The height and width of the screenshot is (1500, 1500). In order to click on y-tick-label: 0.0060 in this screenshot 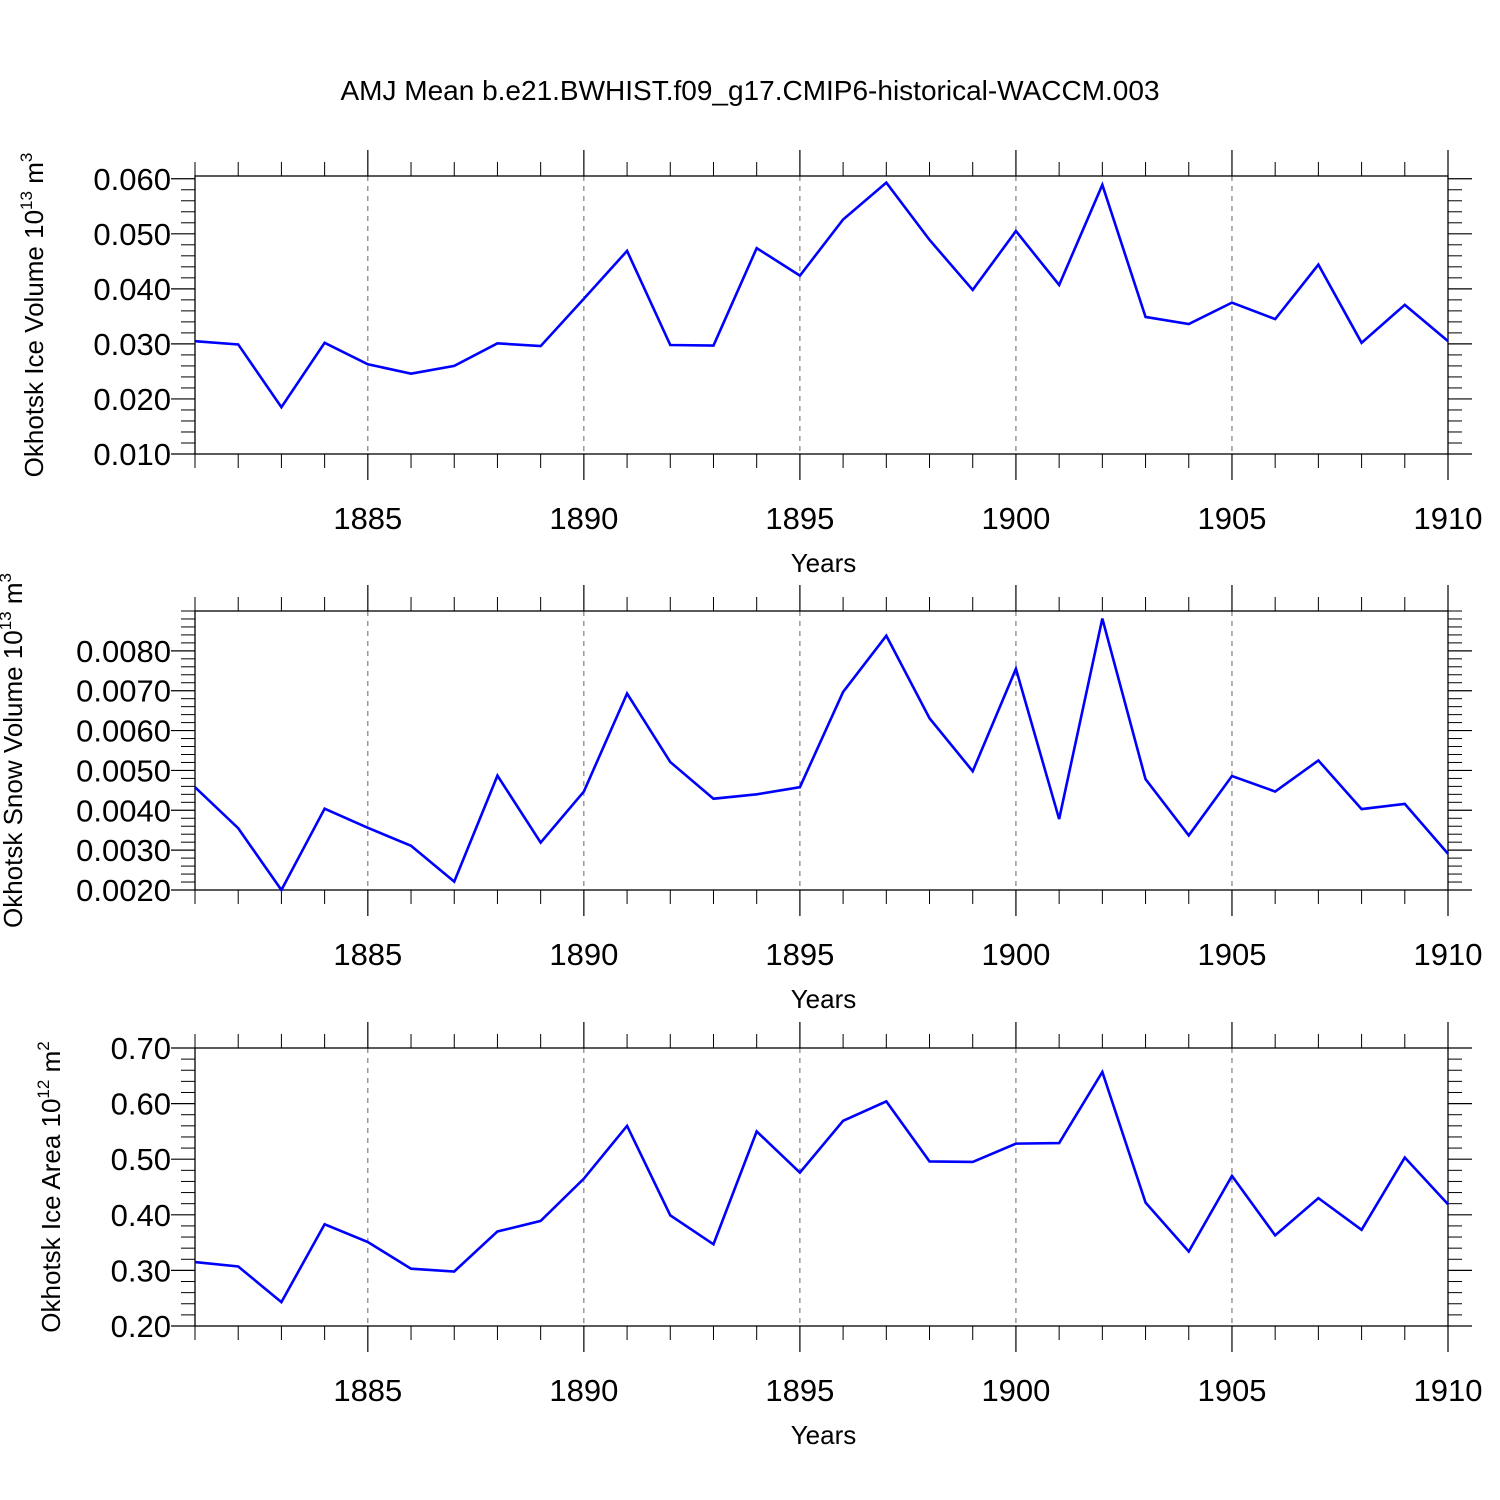, I will do `click(123, 731)`.